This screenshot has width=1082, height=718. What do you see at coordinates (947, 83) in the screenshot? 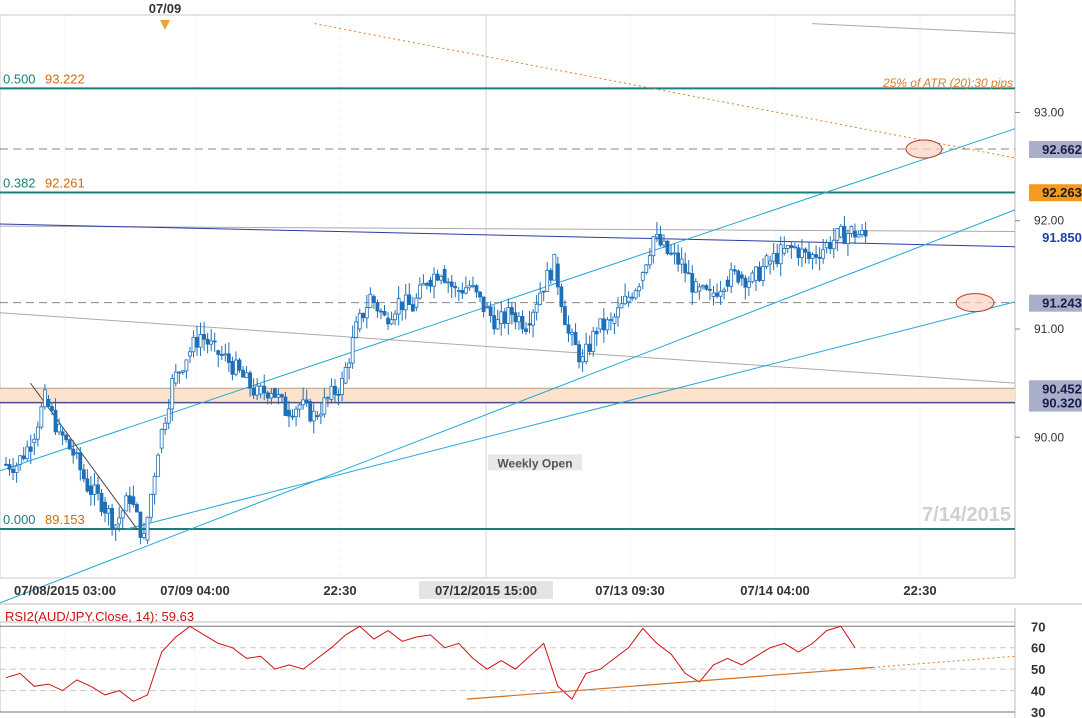
I see `atr-note: 25% of ATR (20):30 pips` at bounding box center [947, 83].